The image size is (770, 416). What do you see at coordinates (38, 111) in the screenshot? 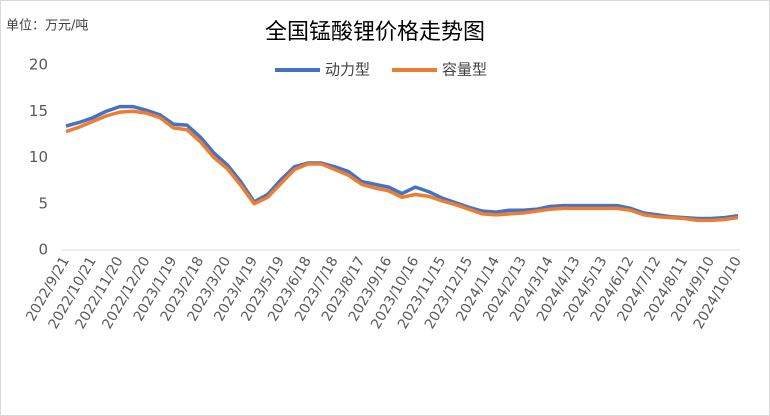
I see `y-tick-label: 15` at bounding box center [38, 111].